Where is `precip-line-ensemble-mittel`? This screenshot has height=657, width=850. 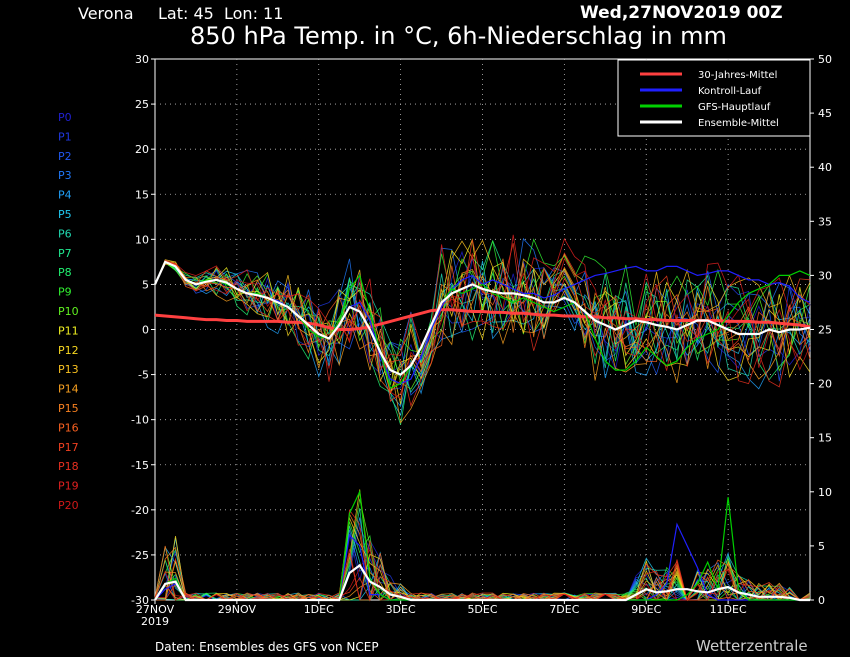
precip-line-ensemble-mittel is located at coordinates (482, 582).